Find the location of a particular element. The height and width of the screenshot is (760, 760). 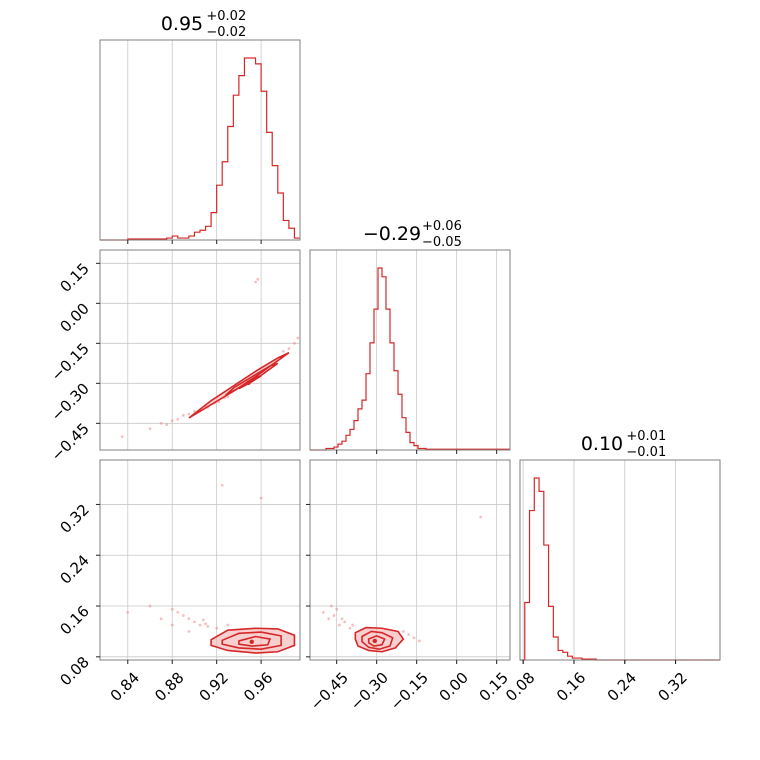

xtick-label-2-3: 0.32 is located at coordinates (673, 687).